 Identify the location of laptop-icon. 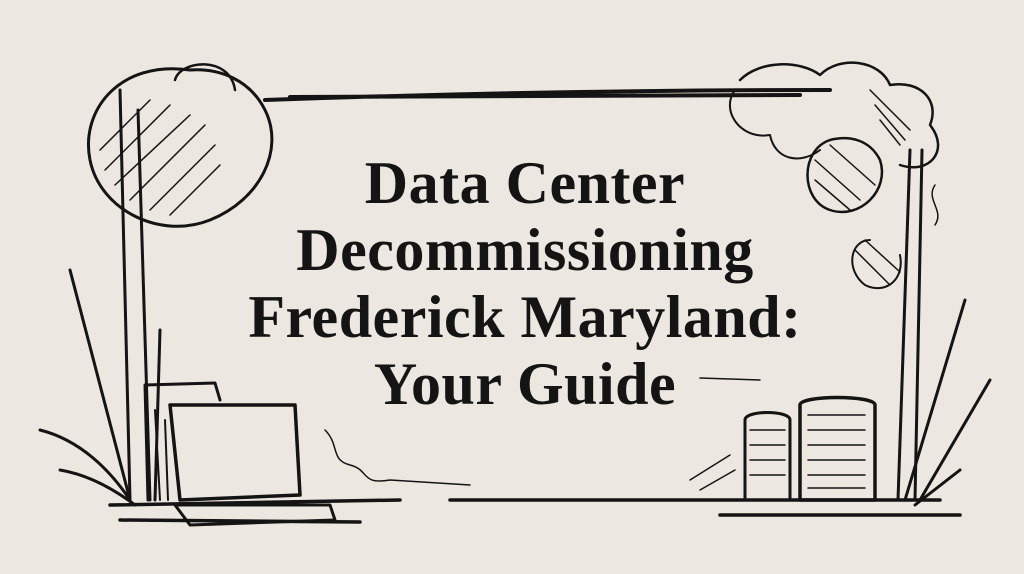
(240, 454).